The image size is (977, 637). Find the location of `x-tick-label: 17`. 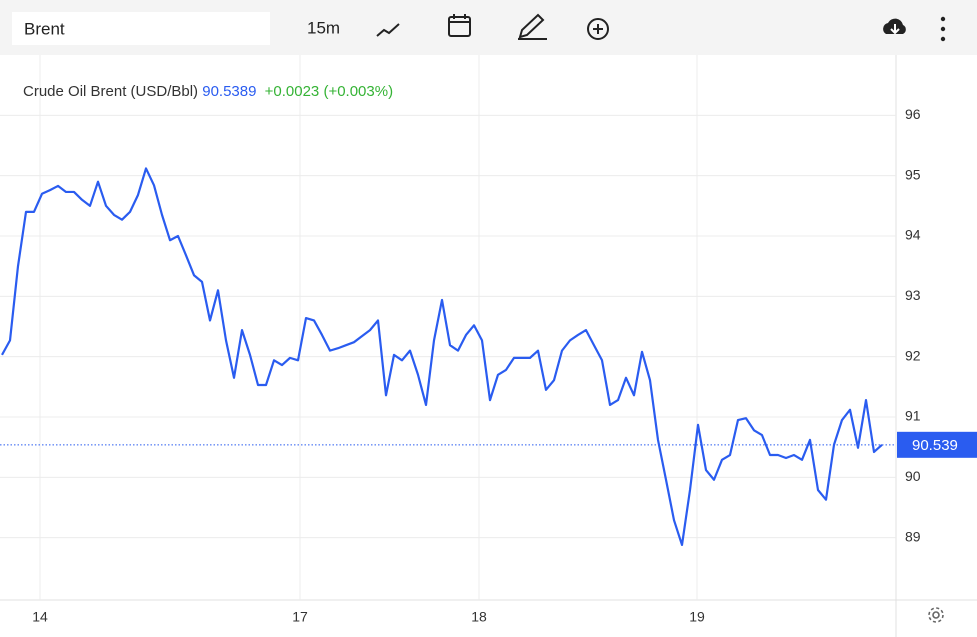

x-tick-label: 17 is located at coordinates (300, 617).